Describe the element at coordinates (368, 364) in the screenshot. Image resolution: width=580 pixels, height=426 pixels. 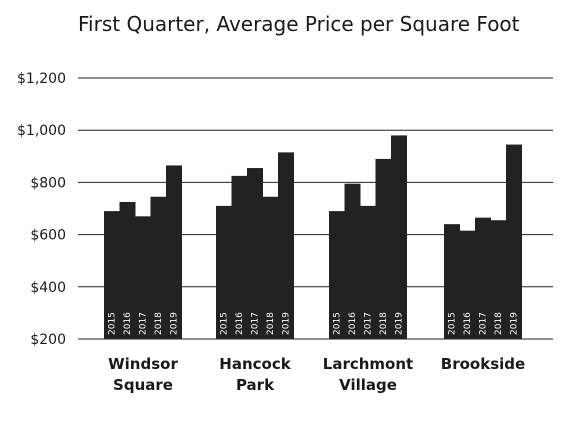
I see `category-label: Larchmont` at that location.